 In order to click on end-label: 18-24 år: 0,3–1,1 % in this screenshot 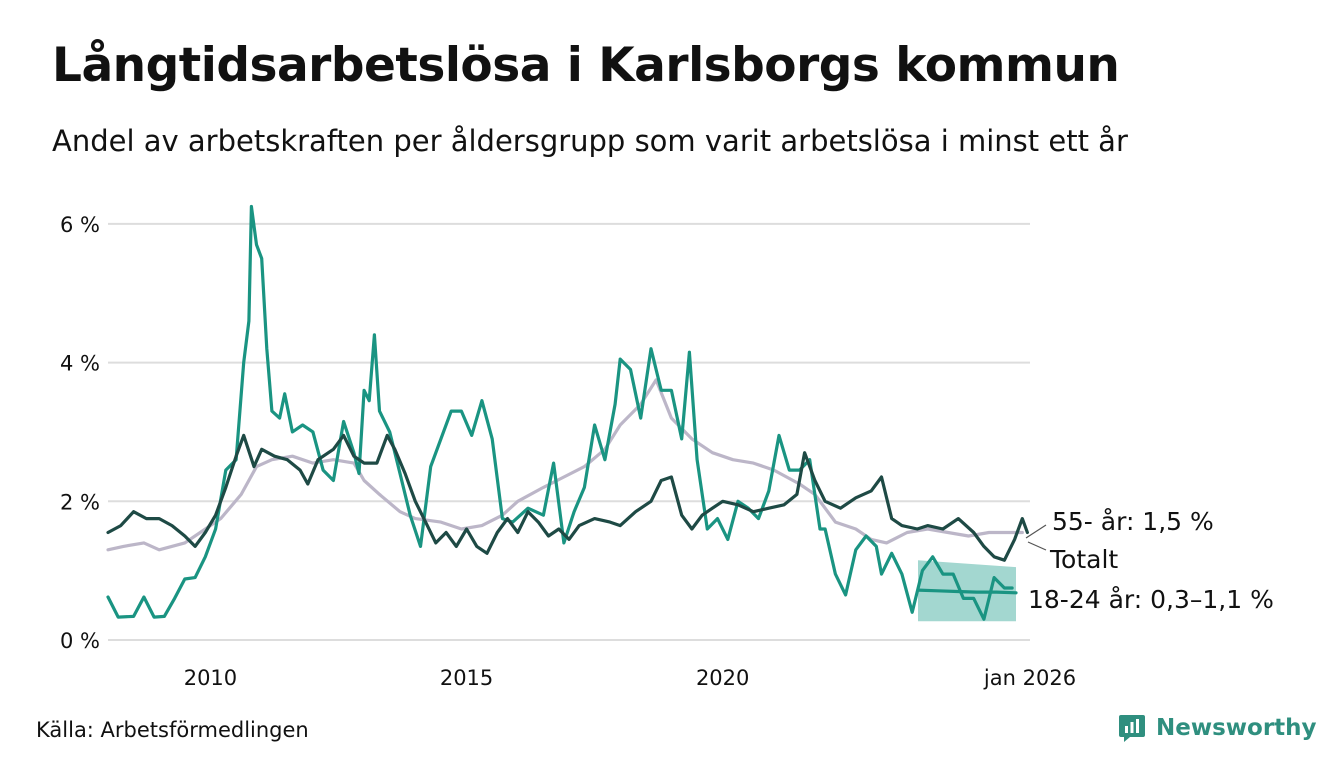, I will do `click(1151, 599)`.